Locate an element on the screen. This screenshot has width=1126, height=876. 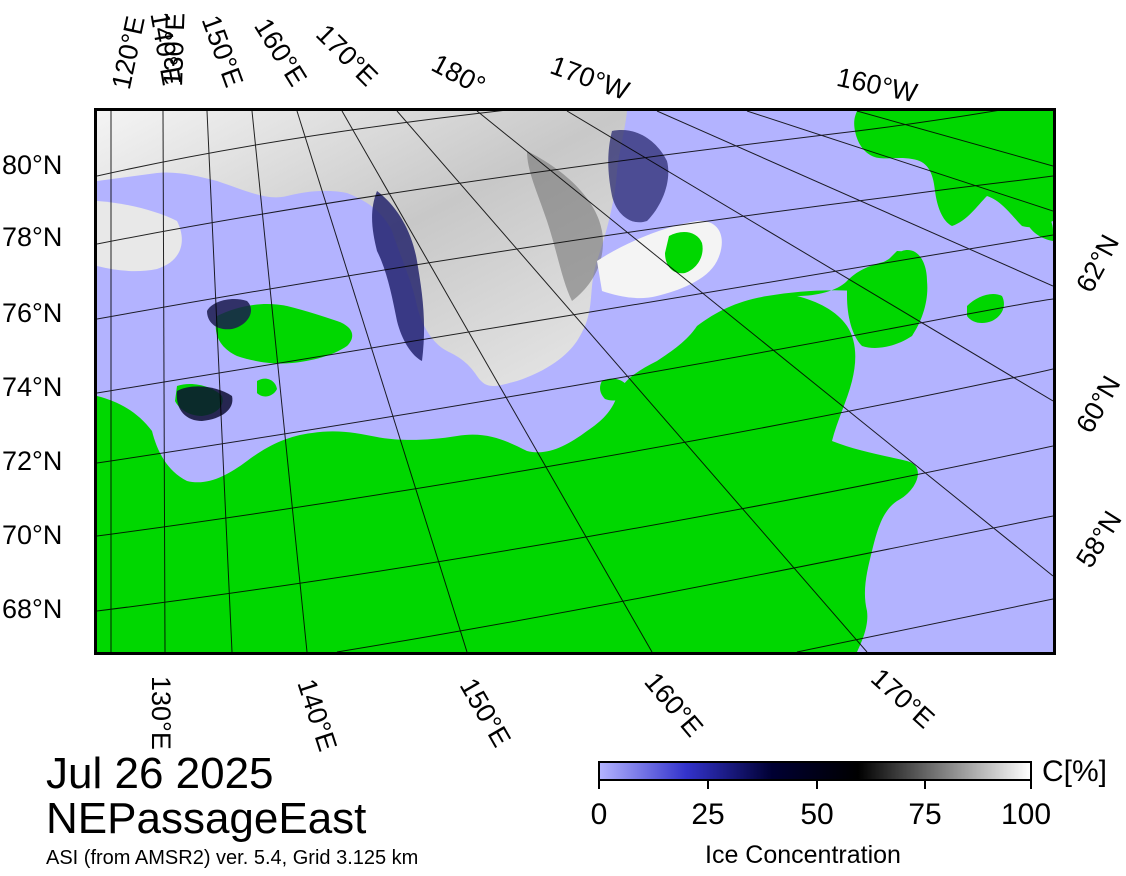
lon-label-top-160e: 160°E is located at coordinates (280, 52).